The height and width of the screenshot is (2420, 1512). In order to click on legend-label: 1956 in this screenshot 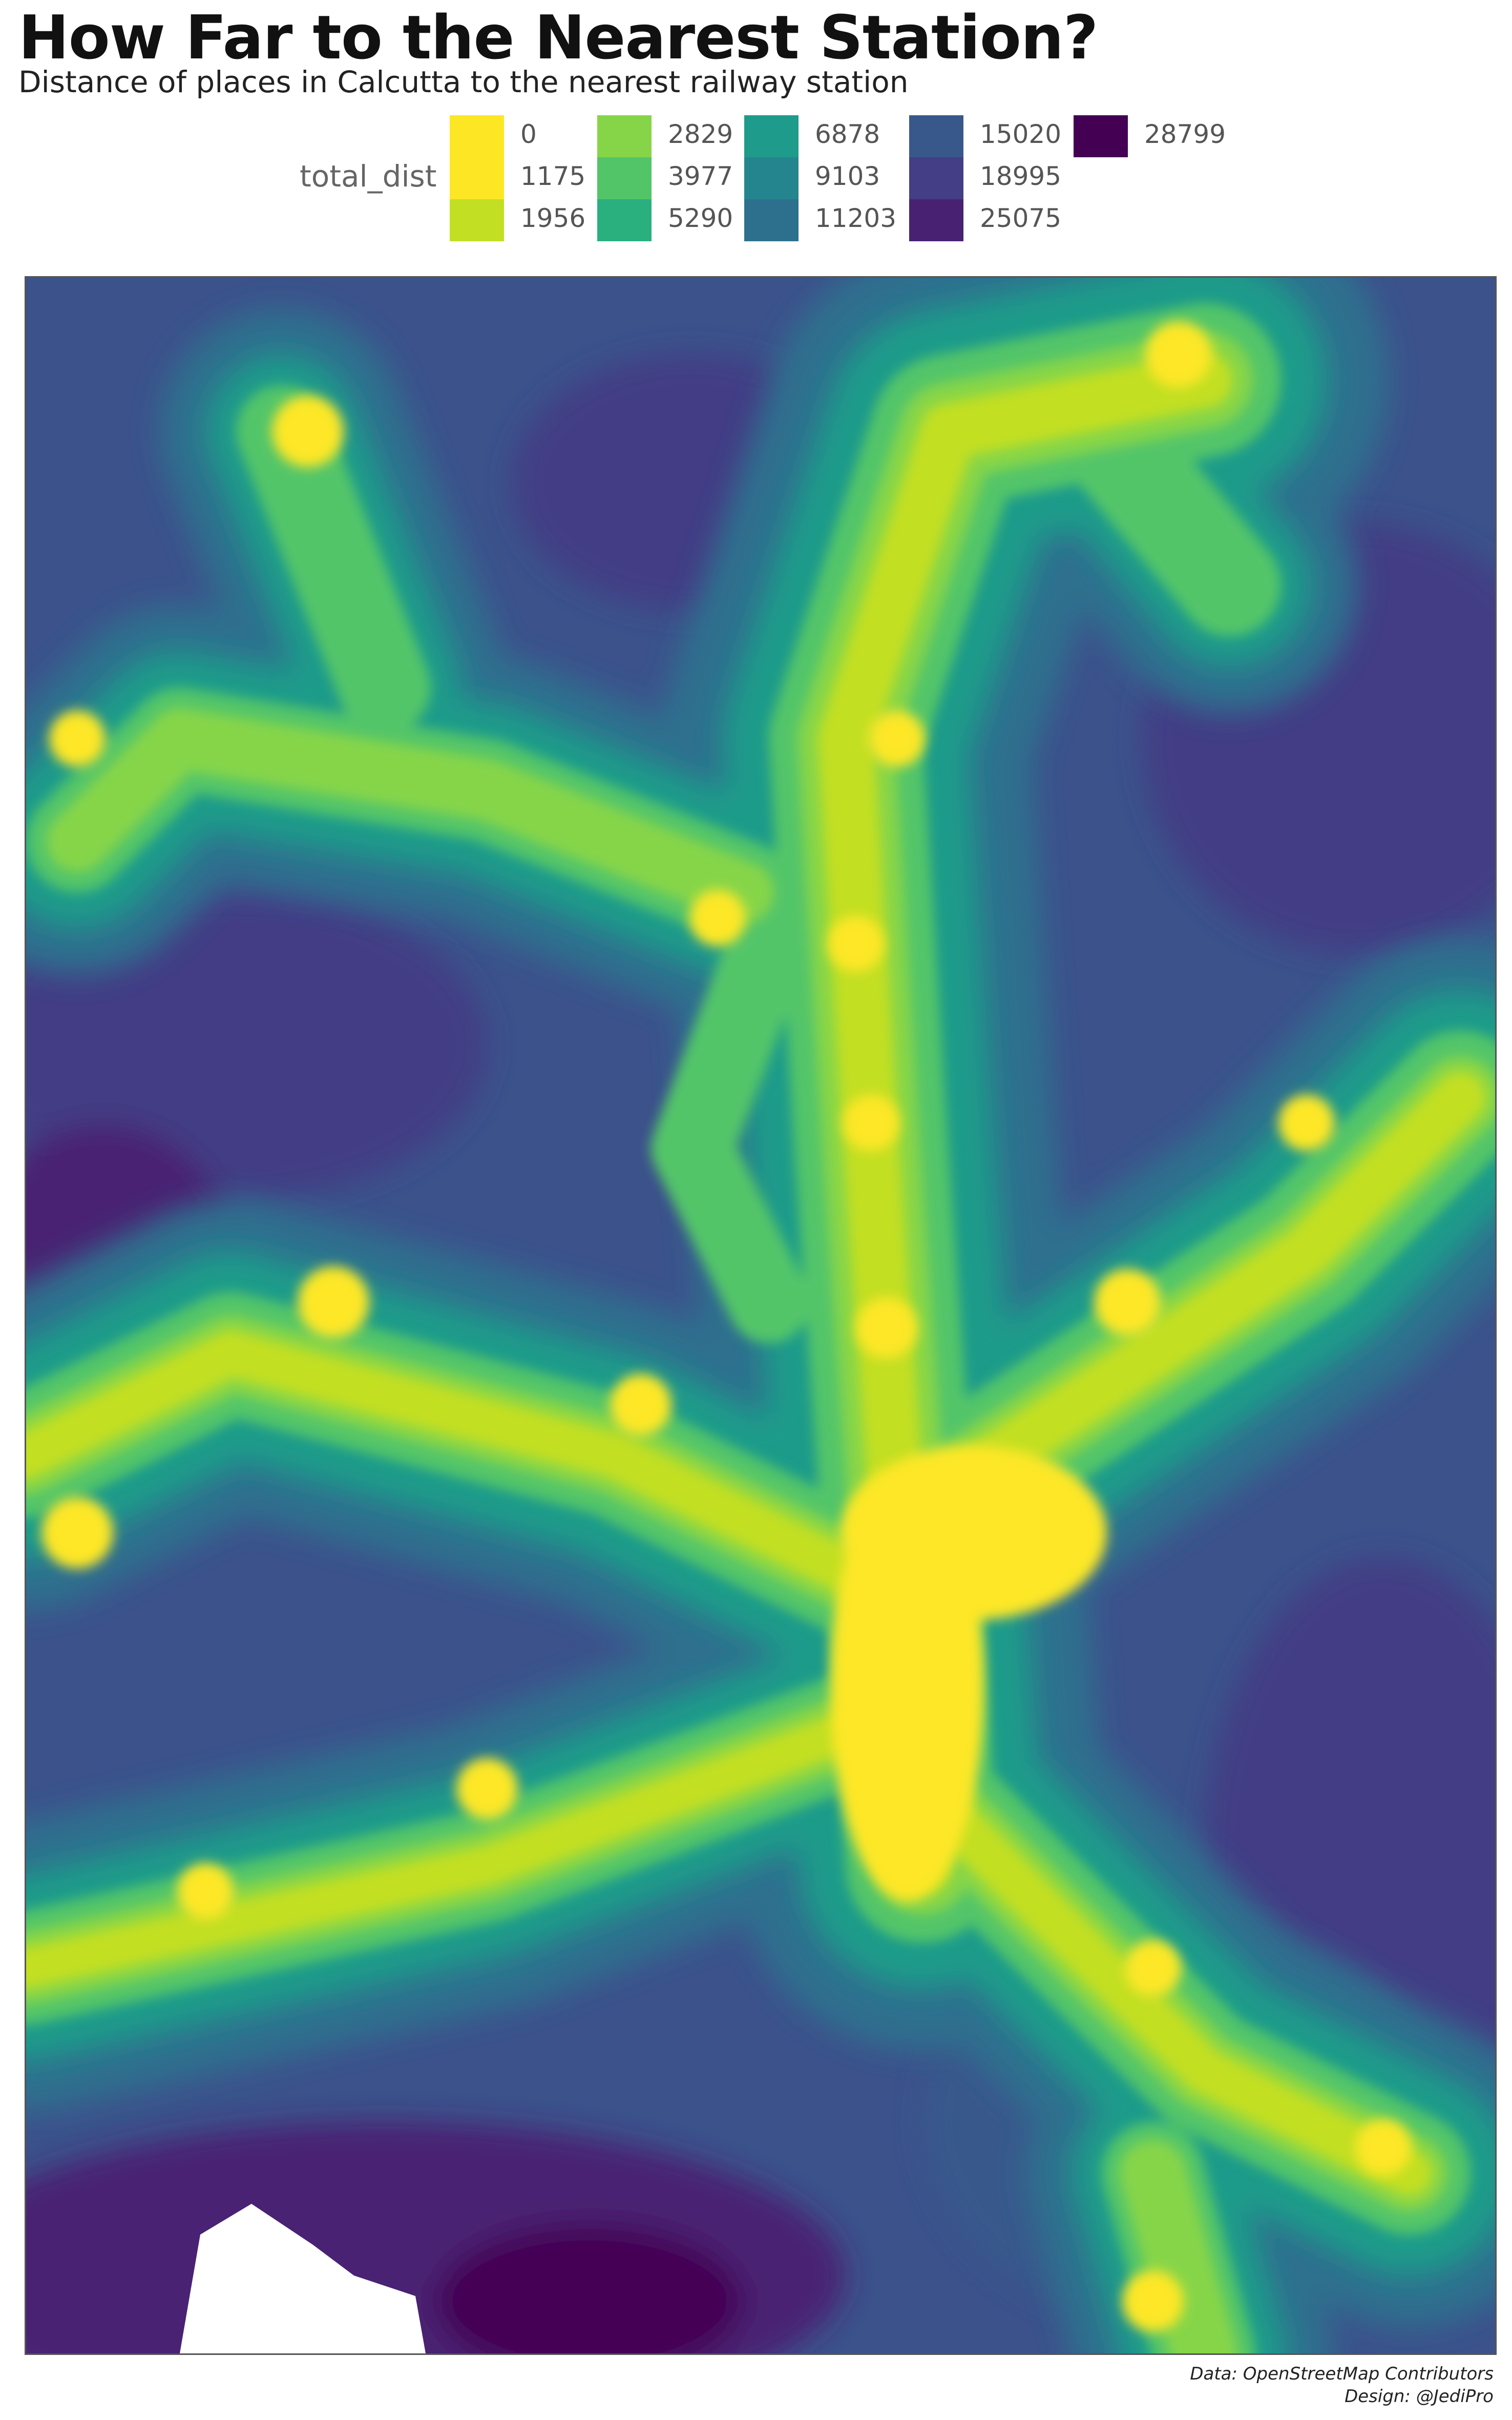, I will do `click(553, 218)`.